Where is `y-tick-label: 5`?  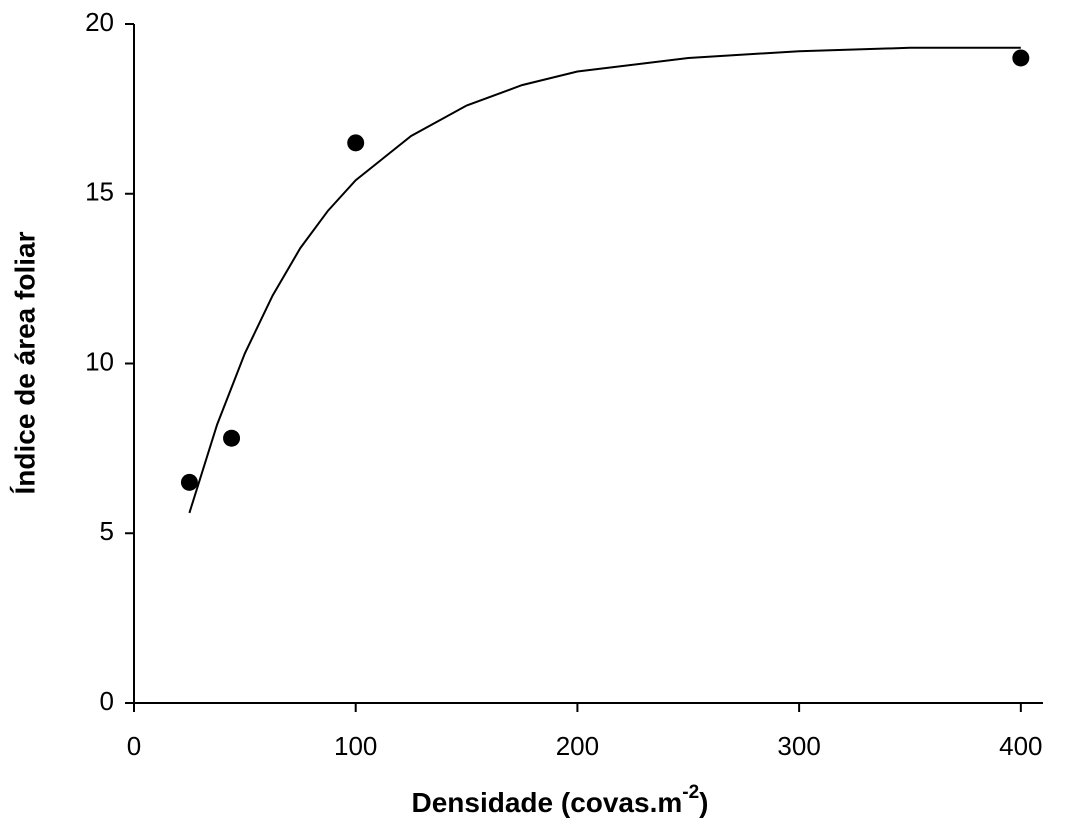
y-tick-label: 5 is located at coordinates (107, 531).